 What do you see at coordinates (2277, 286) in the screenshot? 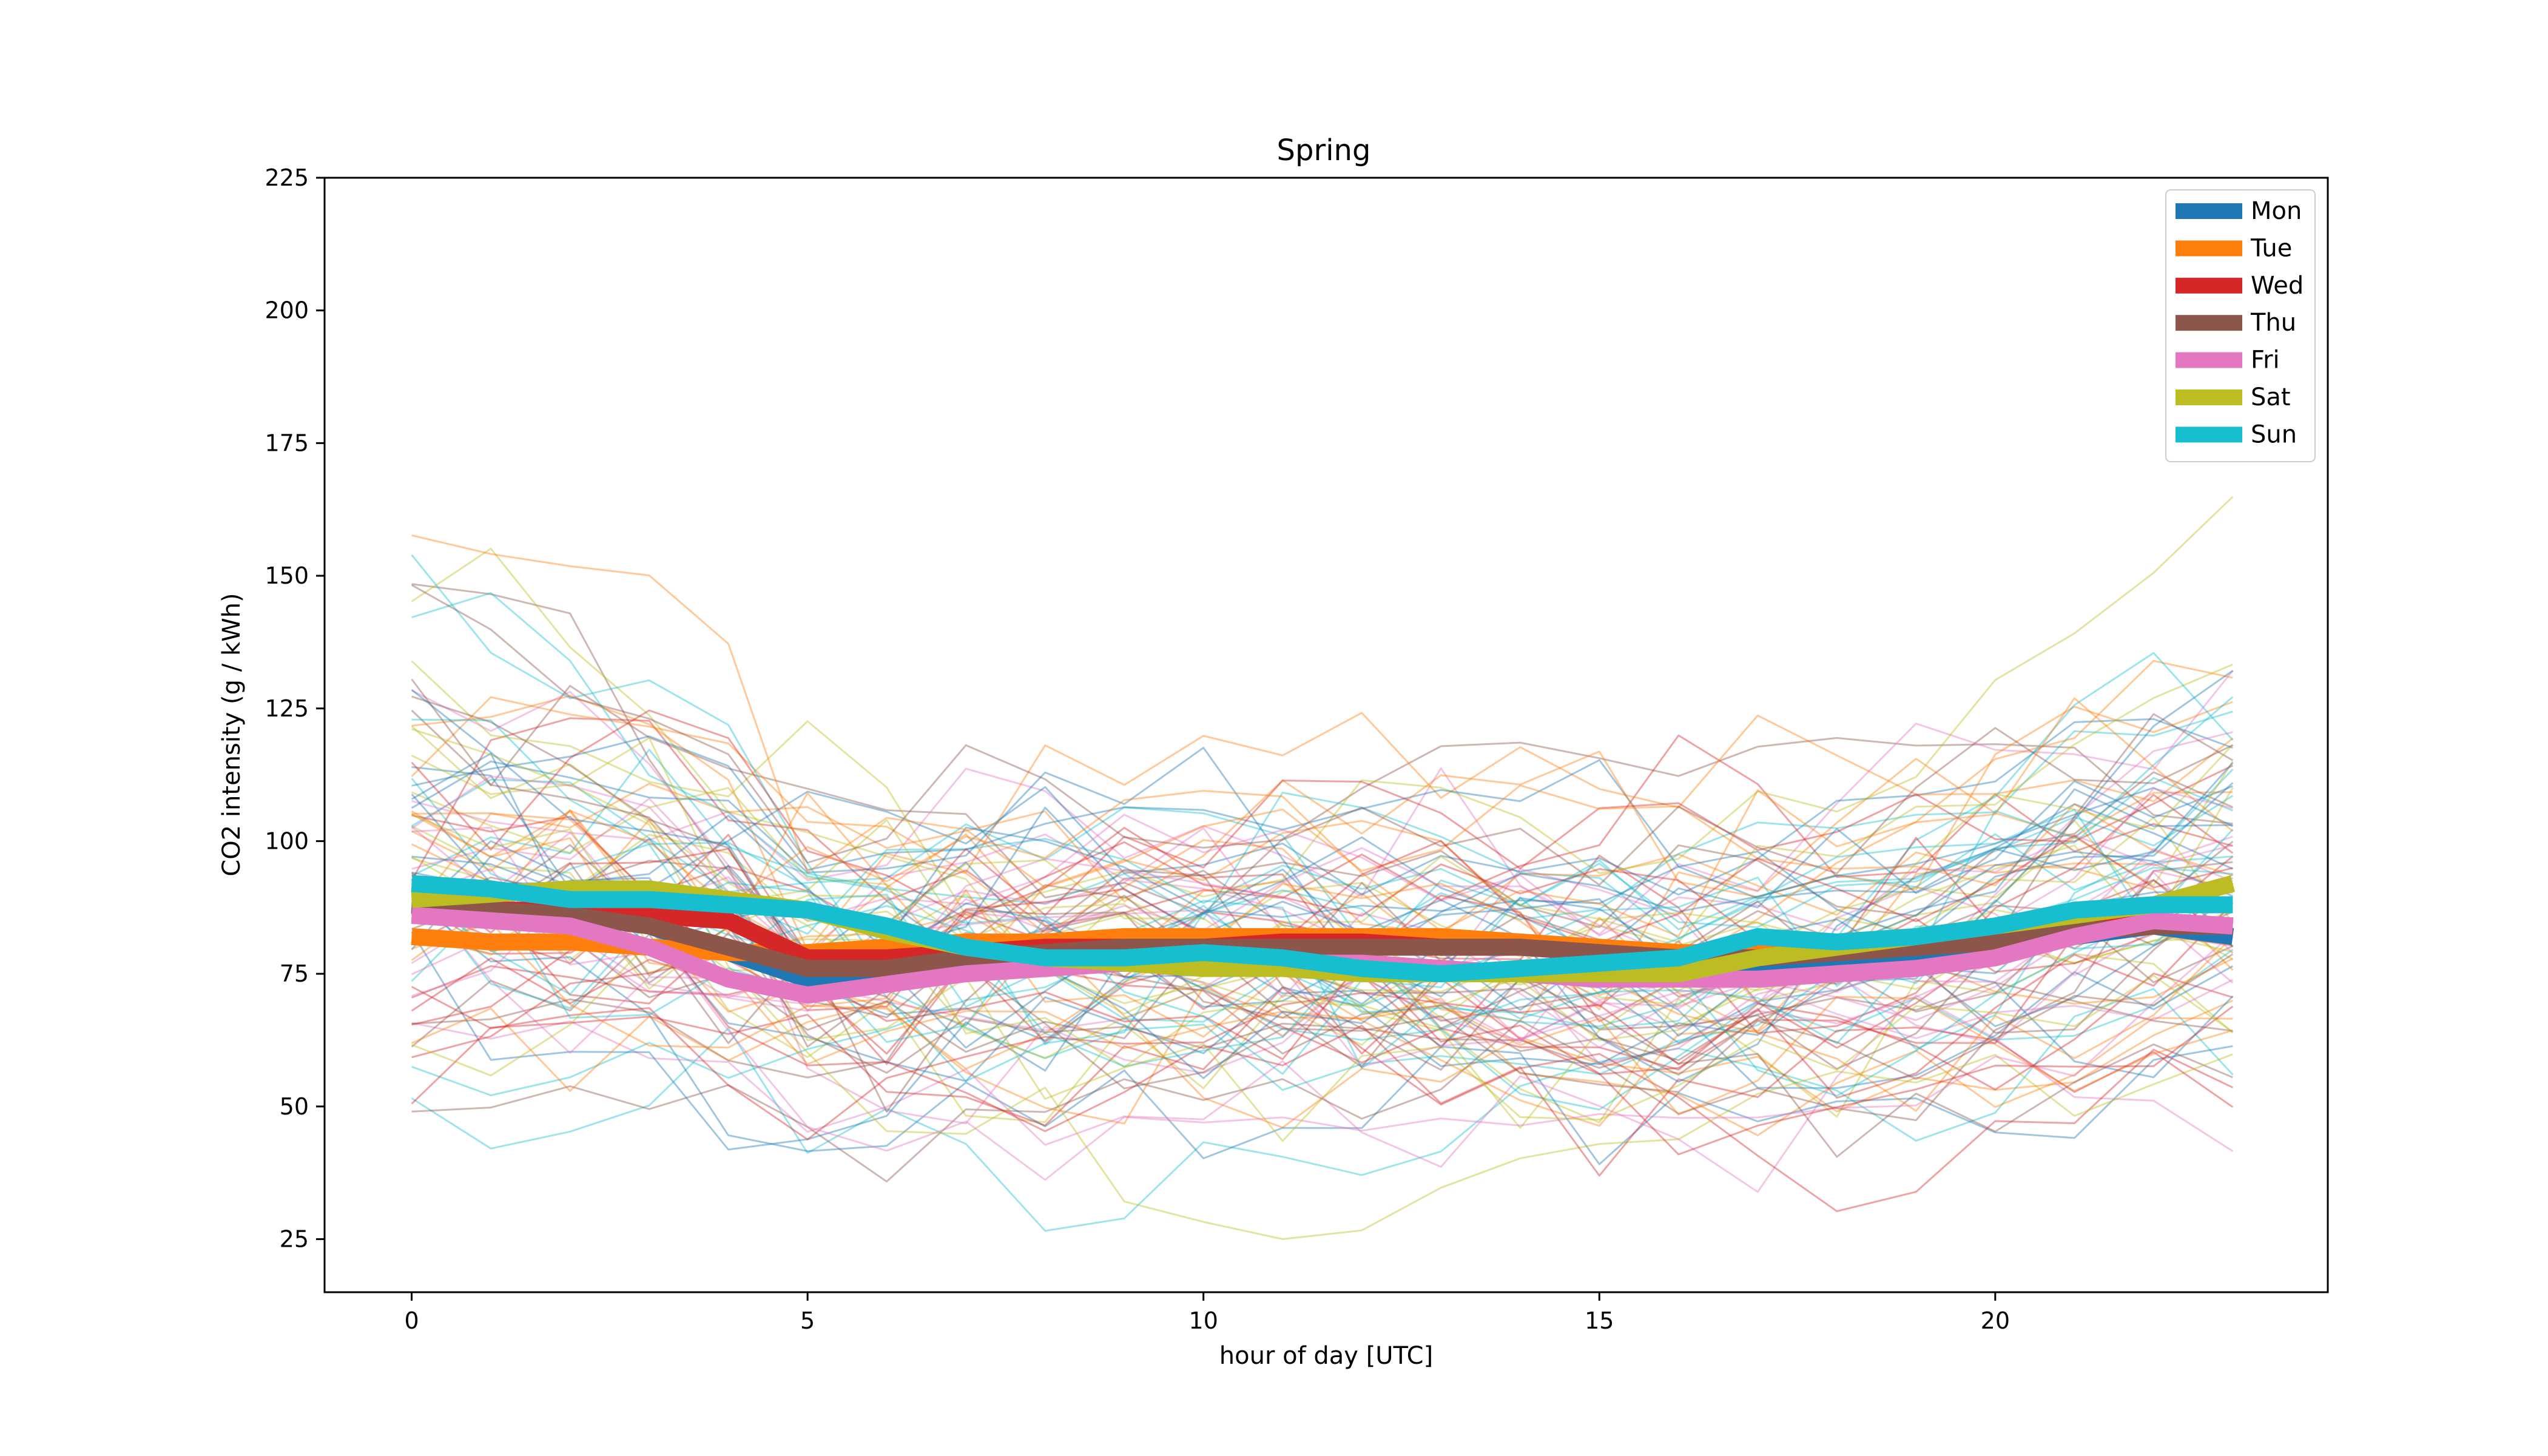
I see `legend-label-wed: Wed` at bounding box center [2277, 286].